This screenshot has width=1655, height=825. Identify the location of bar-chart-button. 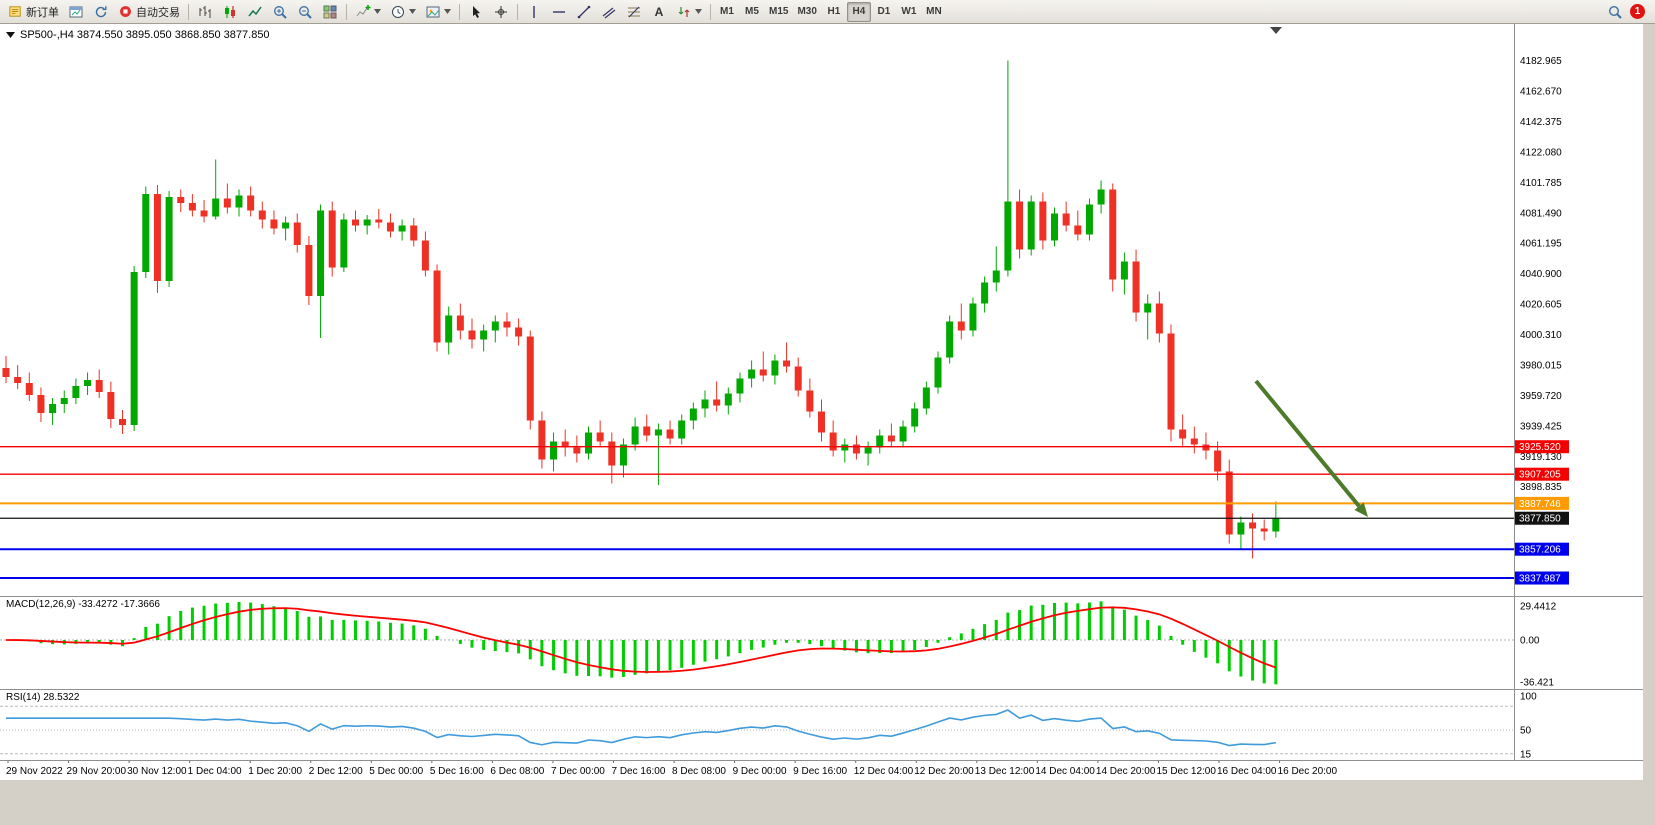
(205, 12).